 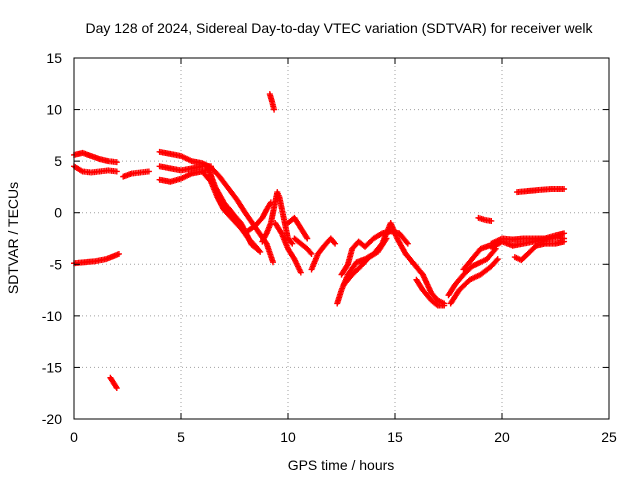 What do you see at coordinates (52, 367) in the screenshot?
I see `y-tick-label: -15` at bounding box center [52, 367].